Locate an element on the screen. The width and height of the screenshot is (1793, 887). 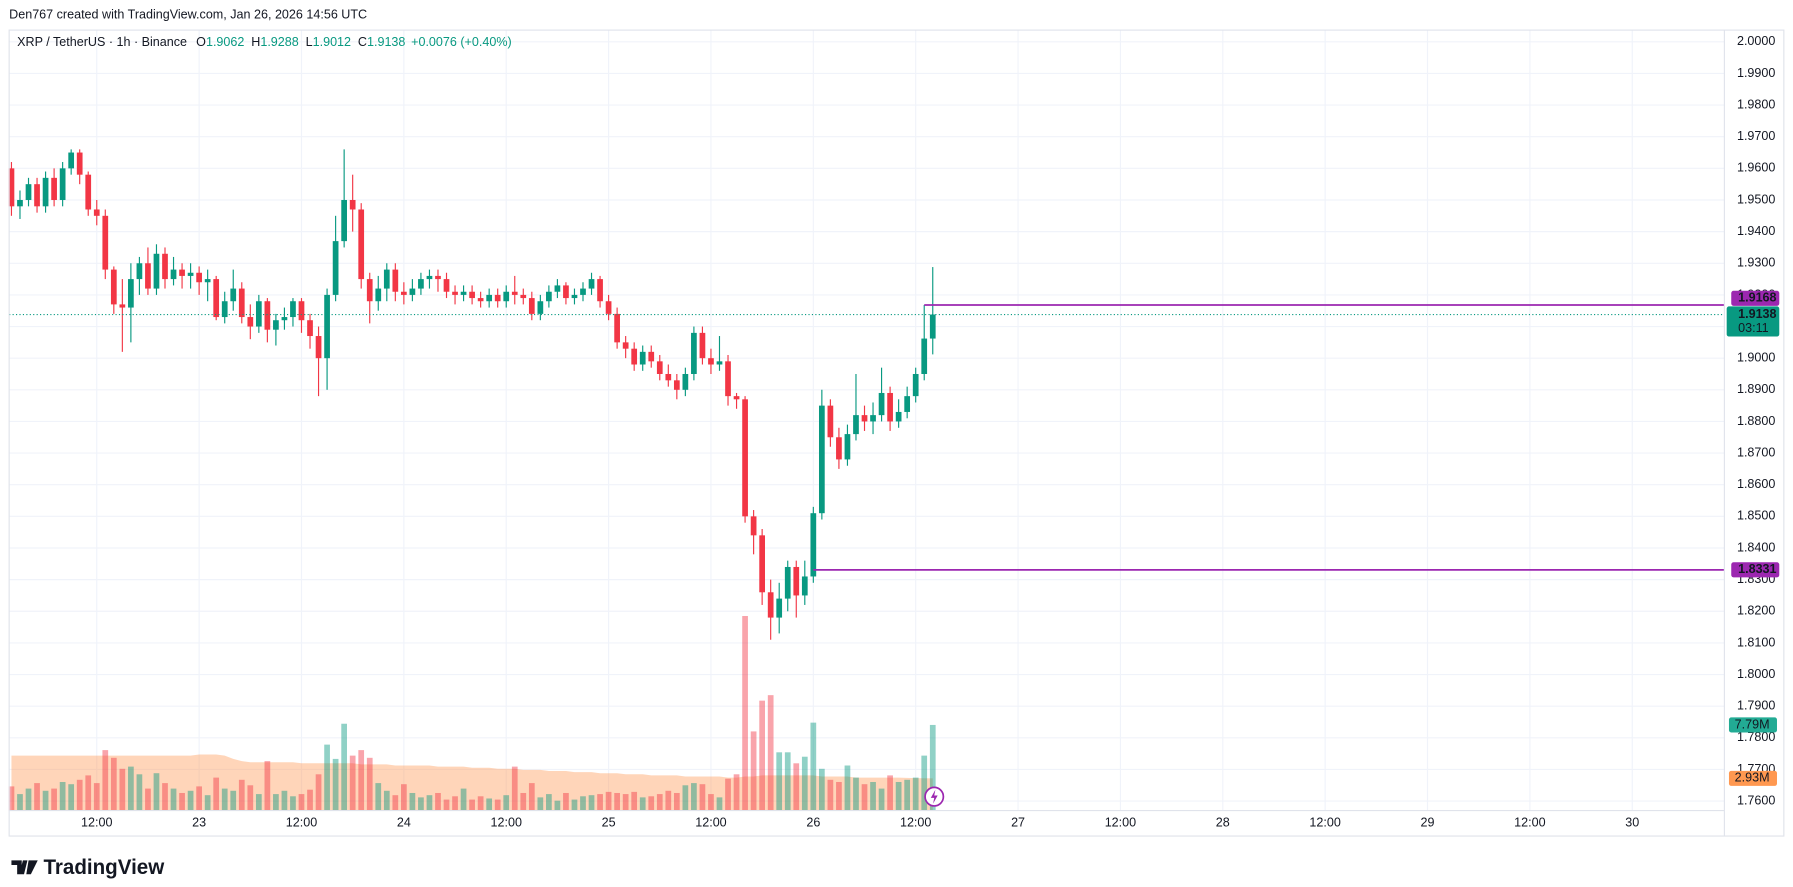
volume-label: 7.79M is located at coordinates (1752, 724).